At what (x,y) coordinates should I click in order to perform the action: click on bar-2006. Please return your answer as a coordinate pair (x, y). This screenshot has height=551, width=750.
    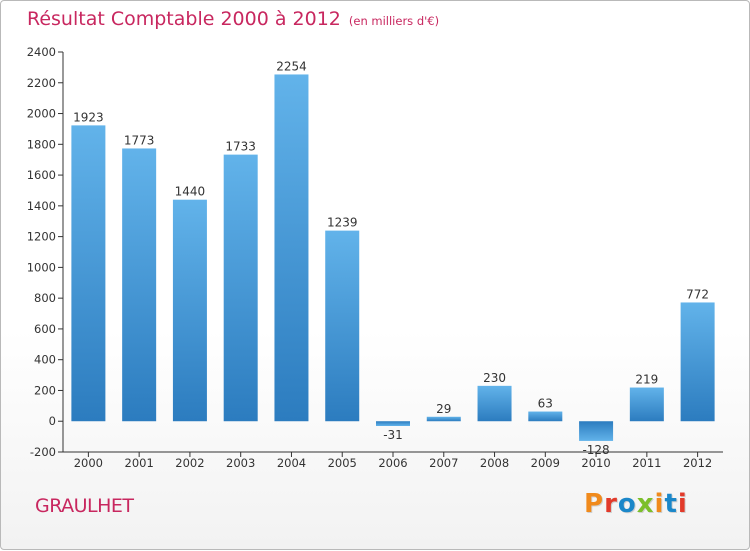
    Looking at the image, I should click on (393, 423).